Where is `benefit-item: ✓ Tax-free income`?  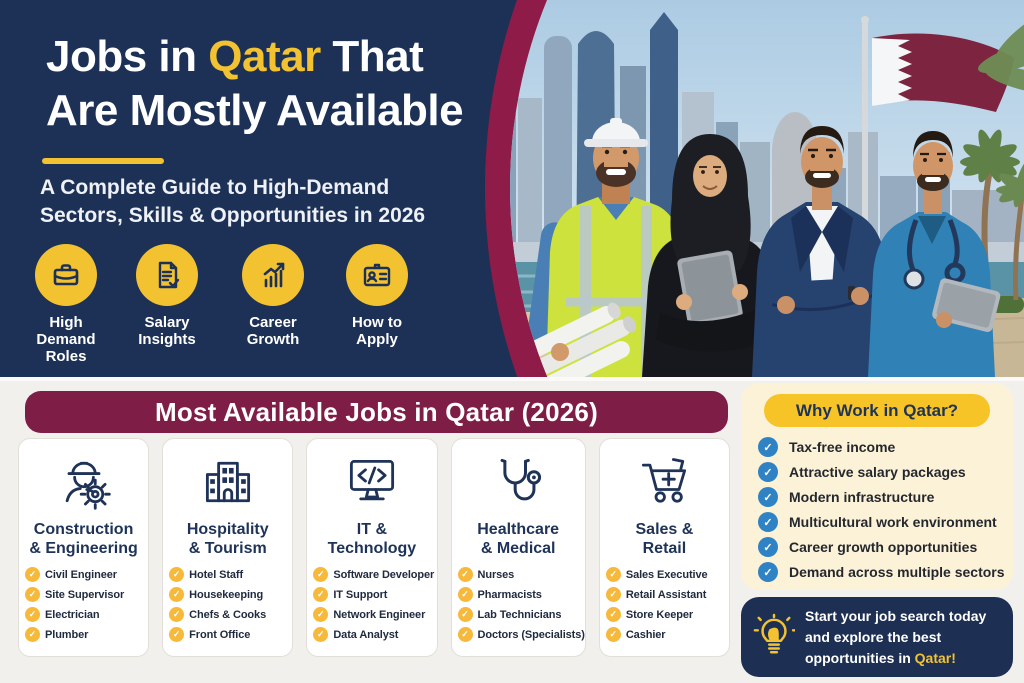 benefit-item: ✓ Tax-free income is located at coordinates (885, 447).